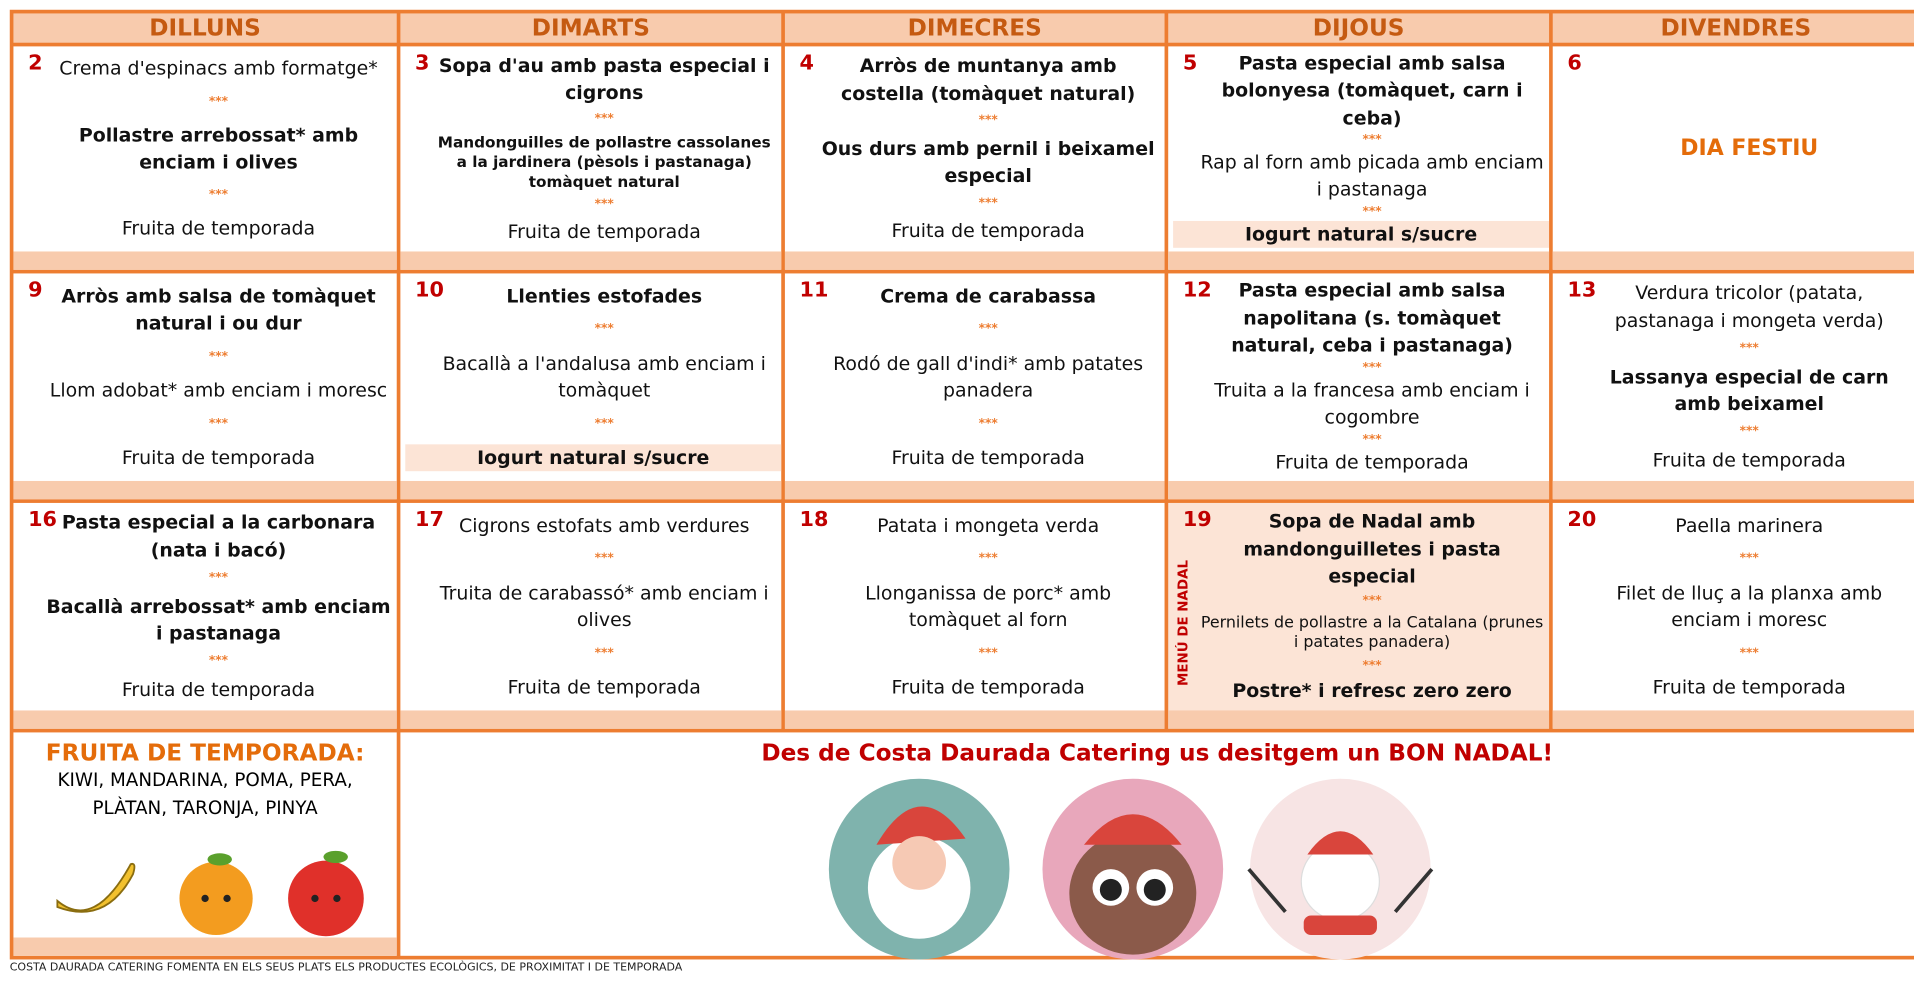 This screenshot has width=1914, height=1001. What do you see at coordinates (1582, 290) in the screenshot?
I see `day-number: 13` at bounding box center [1582, 290].